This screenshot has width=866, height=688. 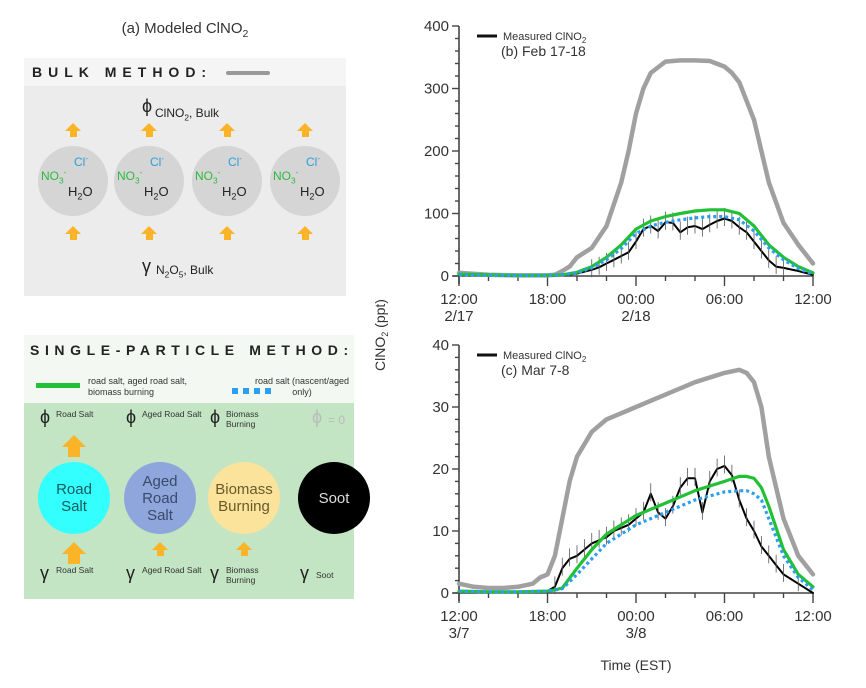 What do you see at coordinates (58, 385) in the screenshot?
I see `legend-green-line` at bounding box center [58, 385].